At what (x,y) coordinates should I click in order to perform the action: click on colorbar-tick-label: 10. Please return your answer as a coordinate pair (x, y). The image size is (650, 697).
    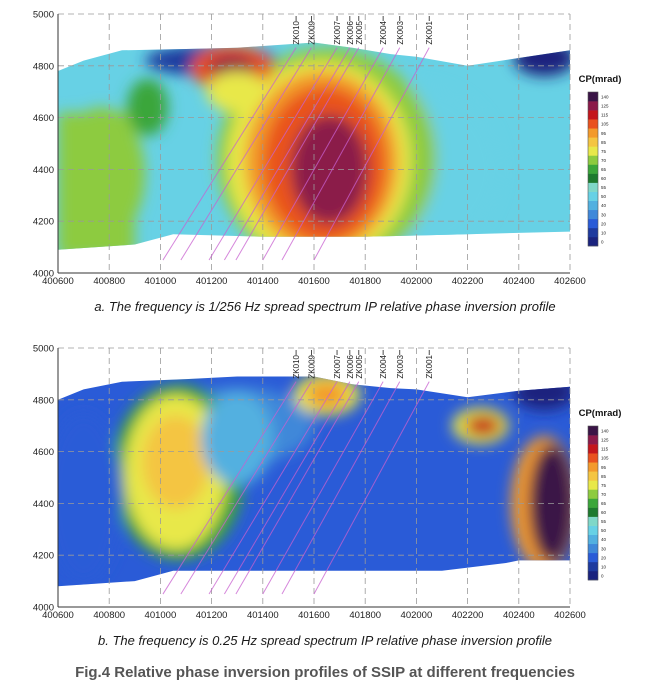
    Looking at the image, I should click on (604, 232).